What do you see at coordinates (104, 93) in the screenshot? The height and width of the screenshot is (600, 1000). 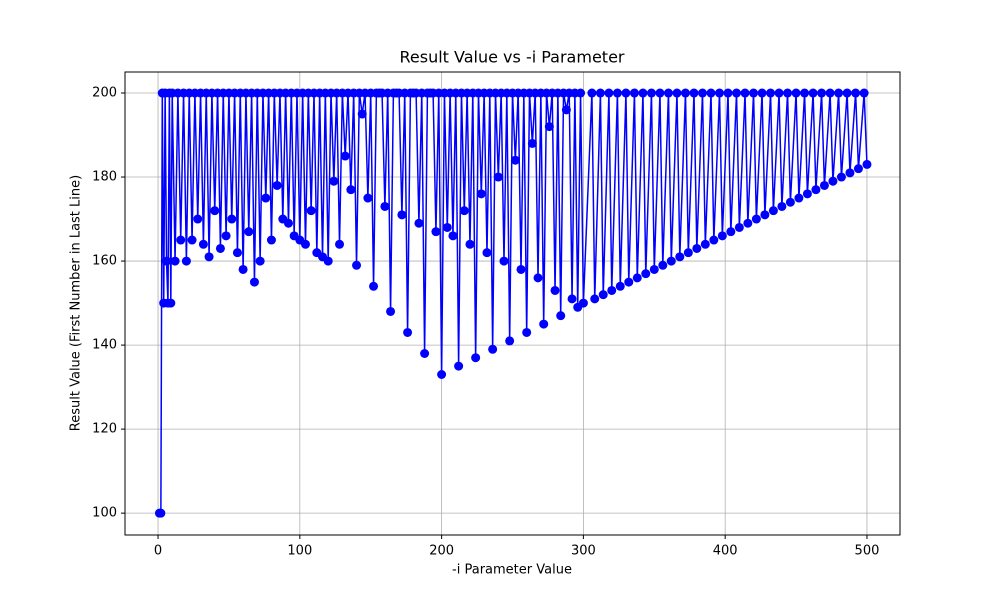 I see `y-tick-label: 200` at bounding box center [104, 93].